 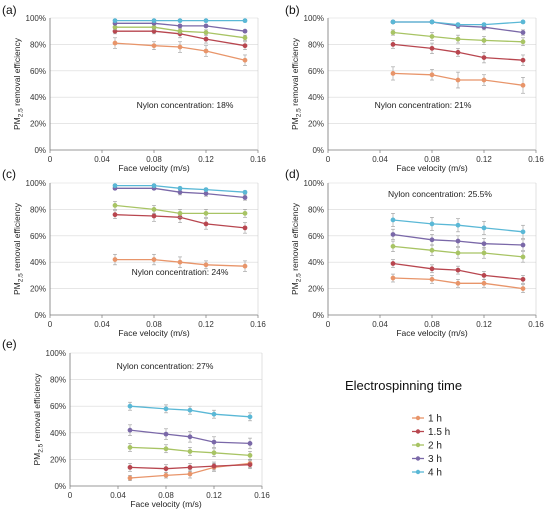 I want to click on y-axis-label: PM2.5 removal efficiency, so click(x=296, y=83).